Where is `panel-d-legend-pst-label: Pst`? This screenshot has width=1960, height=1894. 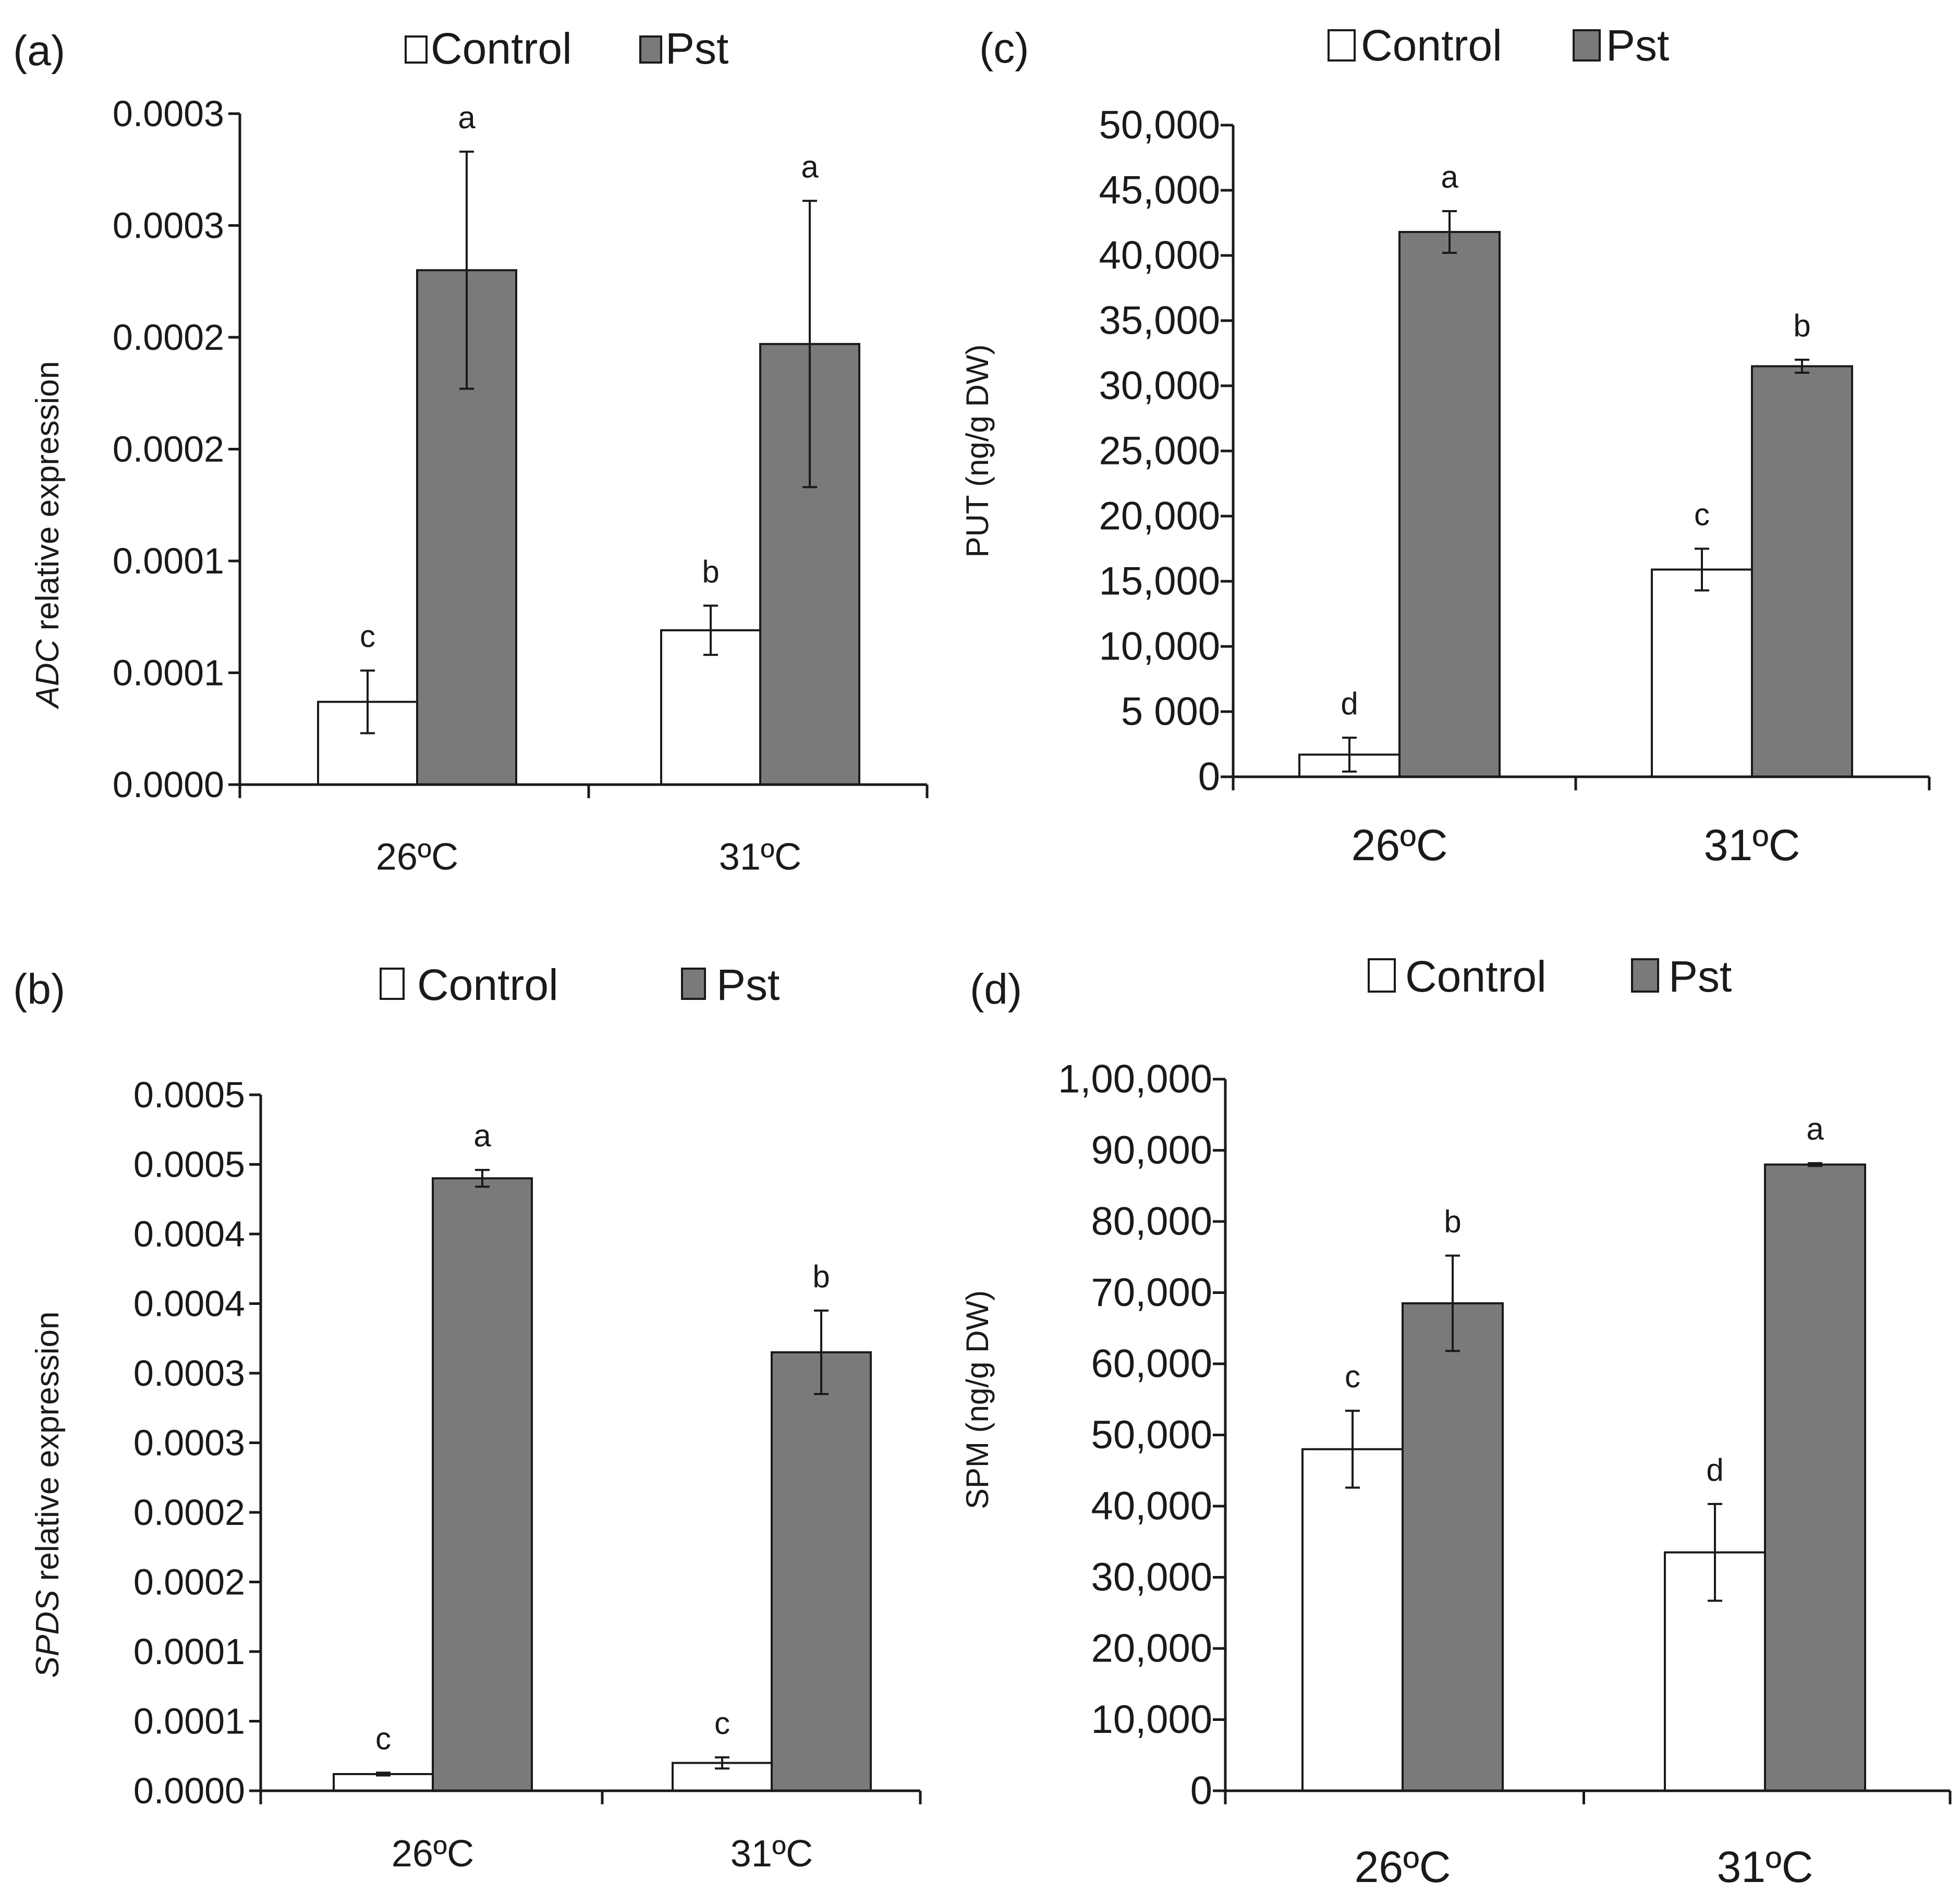
panel-d-legend-pst-label: Pst is located at coordinates (1700, 976).